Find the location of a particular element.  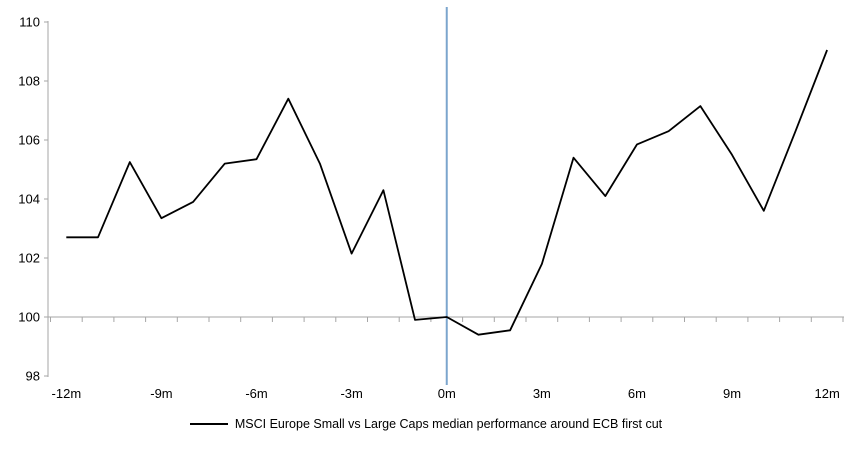

x-tick-label: 0m is located at coordinates (447, 393).